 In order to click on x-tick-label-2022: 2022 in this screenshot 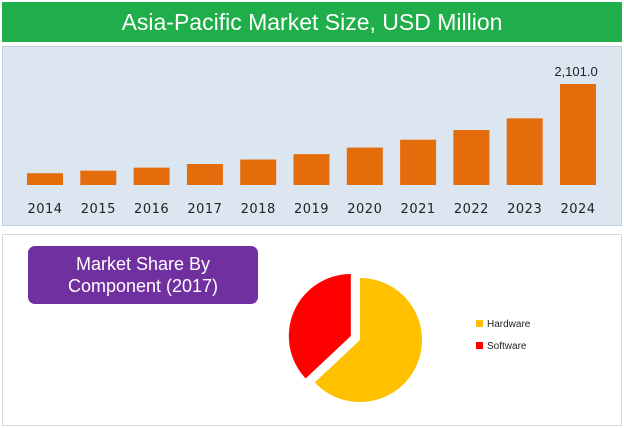, I will do `click(471, 209)`.